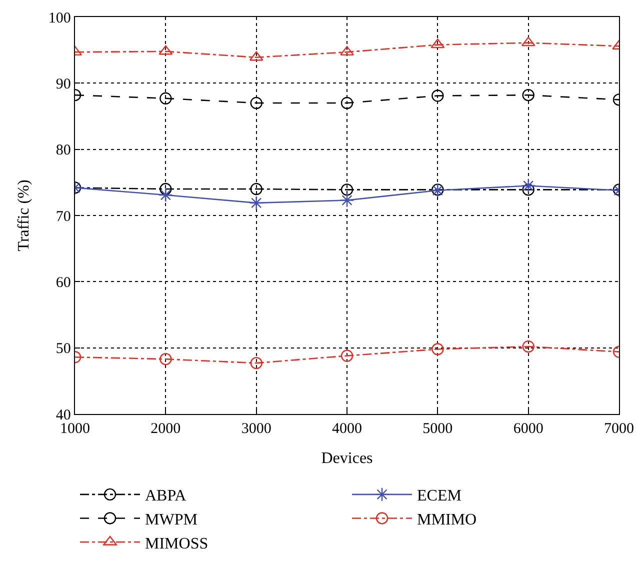  I want to click on y-axis-title: Traffic (%), so click(23, 216).